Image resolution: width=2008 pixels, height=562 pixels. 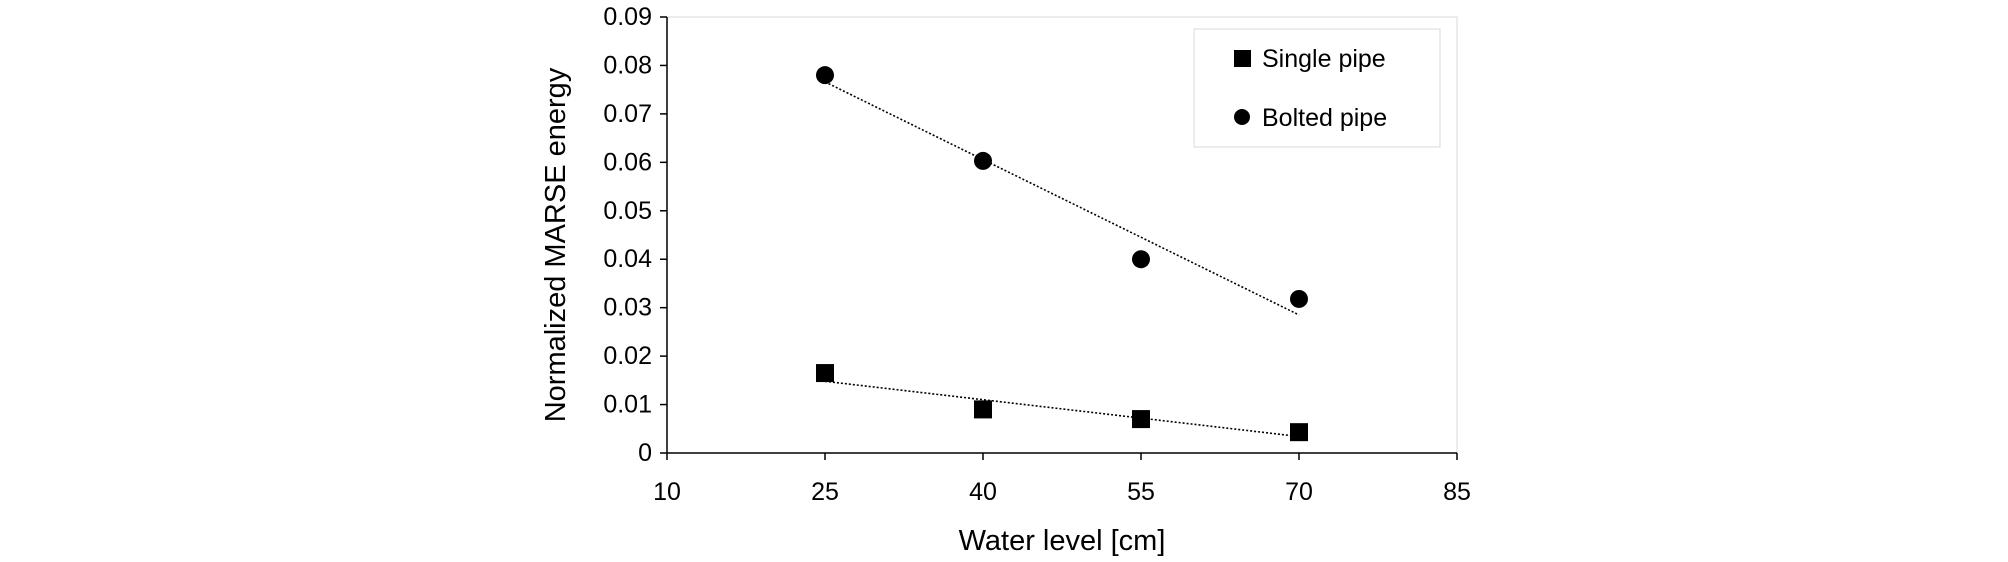 What do you see at coordinates (1062, 198) in the screenshot?
I see `trendline-bolted-pipe` at bounding box center [1062, 198].